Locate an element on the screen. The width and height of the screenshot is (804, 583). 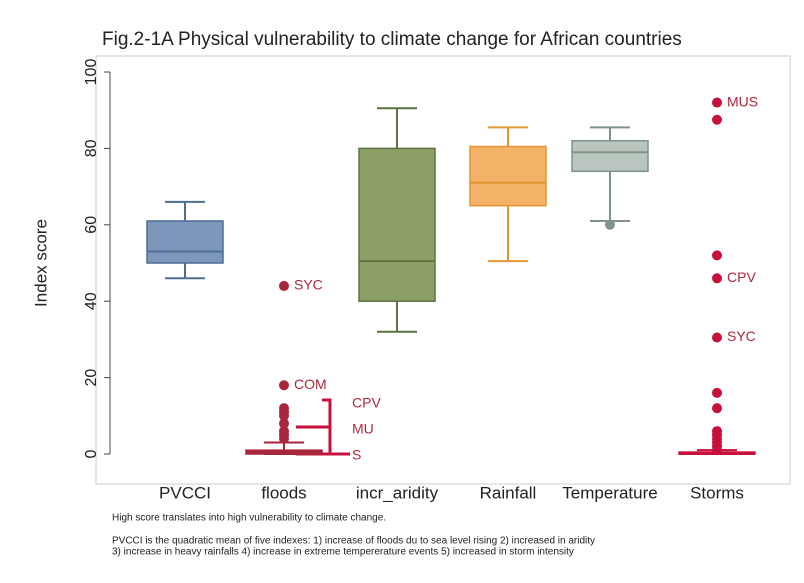
outlier-label: CPV is located at coordinates (741, 277).